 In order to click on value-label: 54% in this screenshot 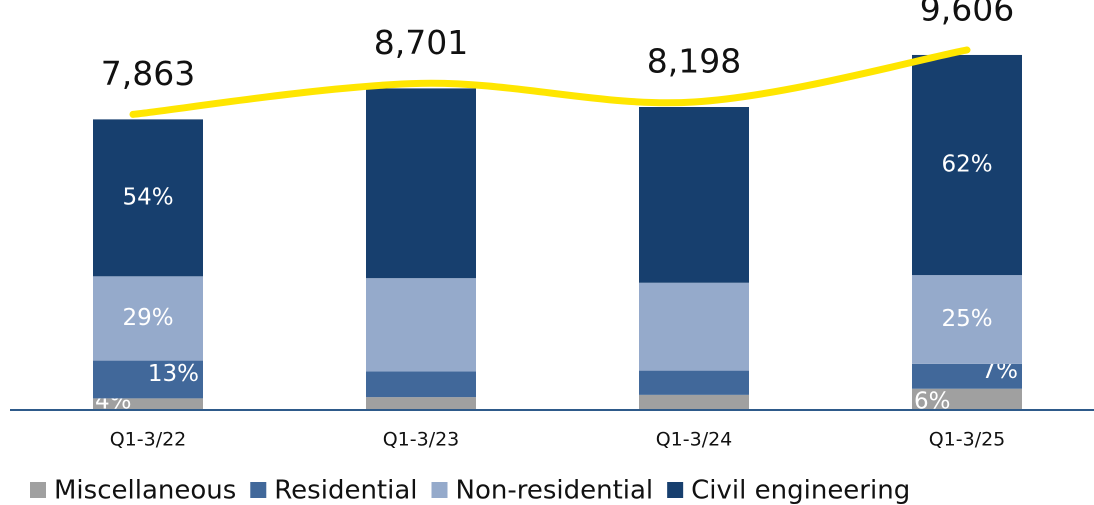, I will do `click(147, 197)`.